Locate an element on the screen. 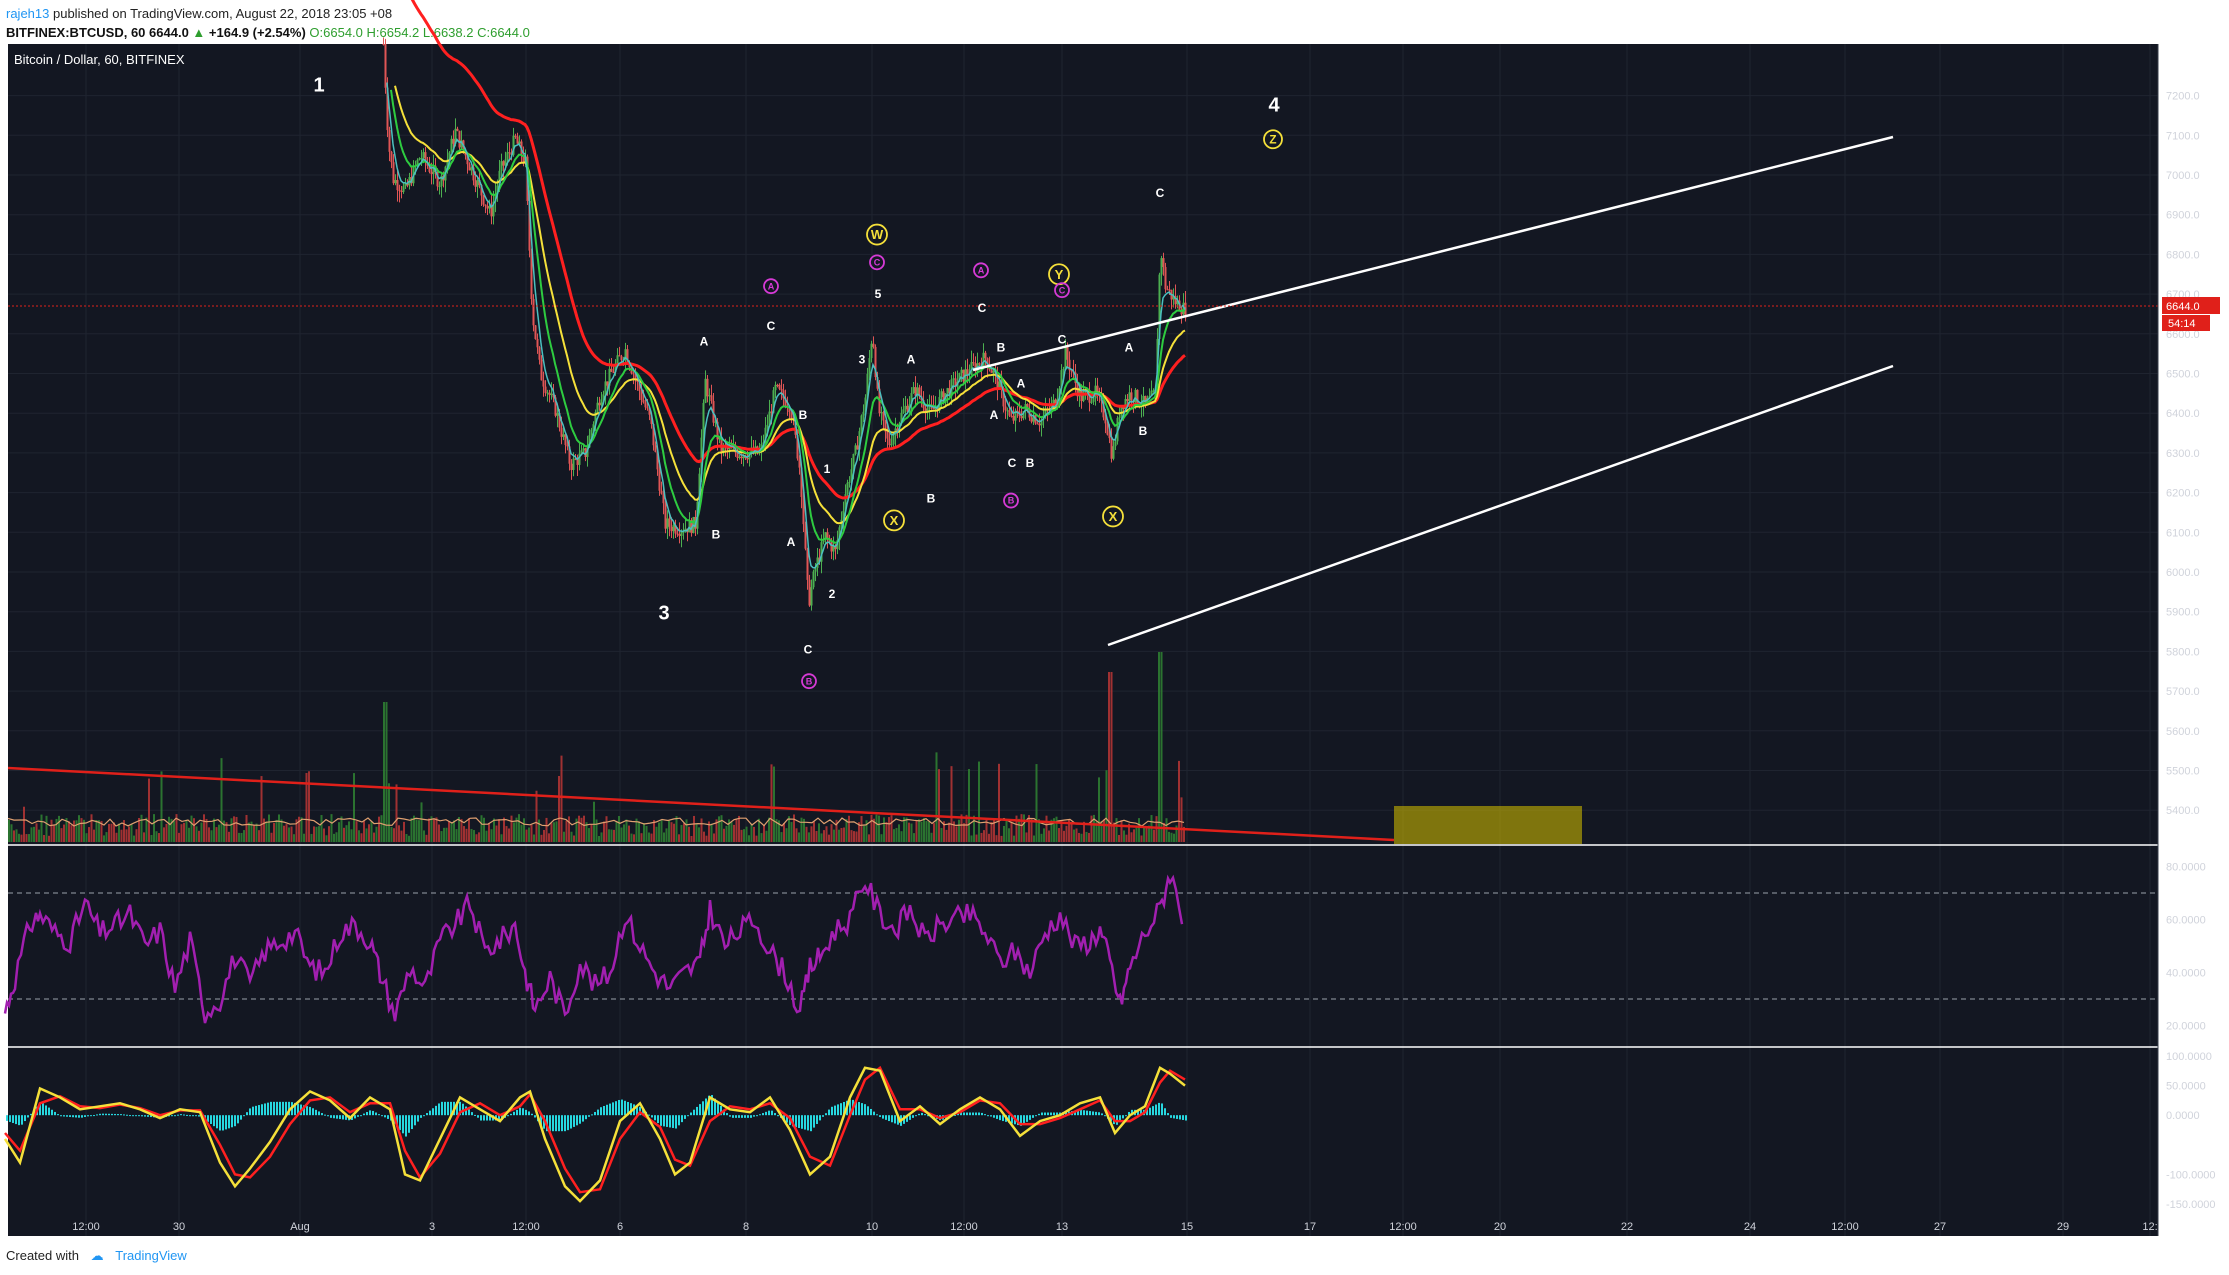  wave-circle-marker is located at coordinates (877, 234).